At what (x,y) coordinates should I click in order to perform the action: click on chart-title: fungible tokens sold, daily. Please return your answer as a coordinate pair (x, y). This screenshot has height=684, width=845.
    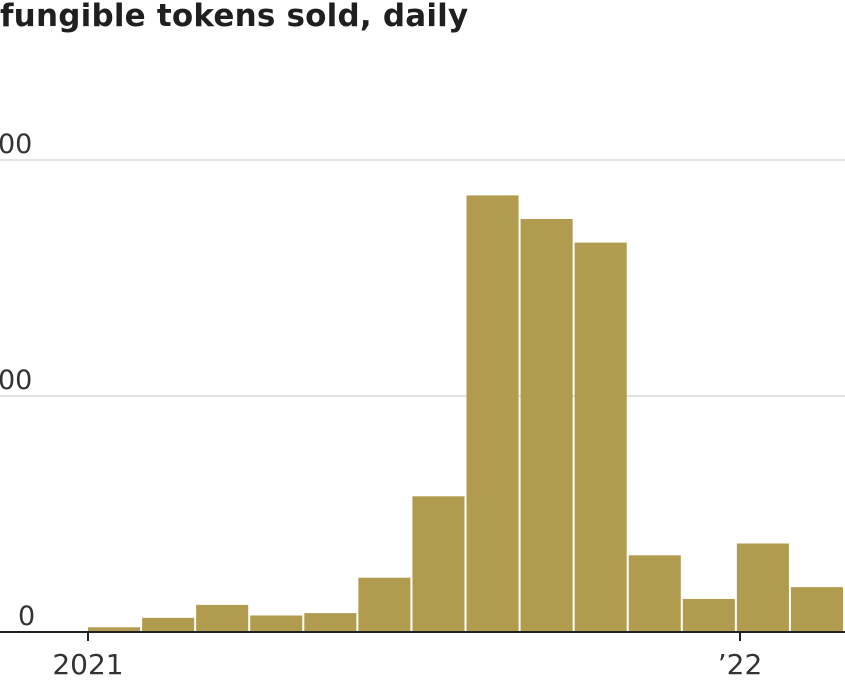
    Looking at the image, I should click on (234, 17).